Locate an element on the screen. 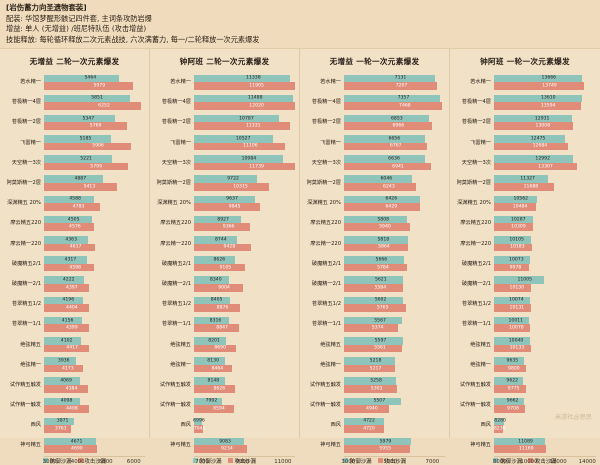  category-label: 试作精一触发 is located at coordinates (475, 405).